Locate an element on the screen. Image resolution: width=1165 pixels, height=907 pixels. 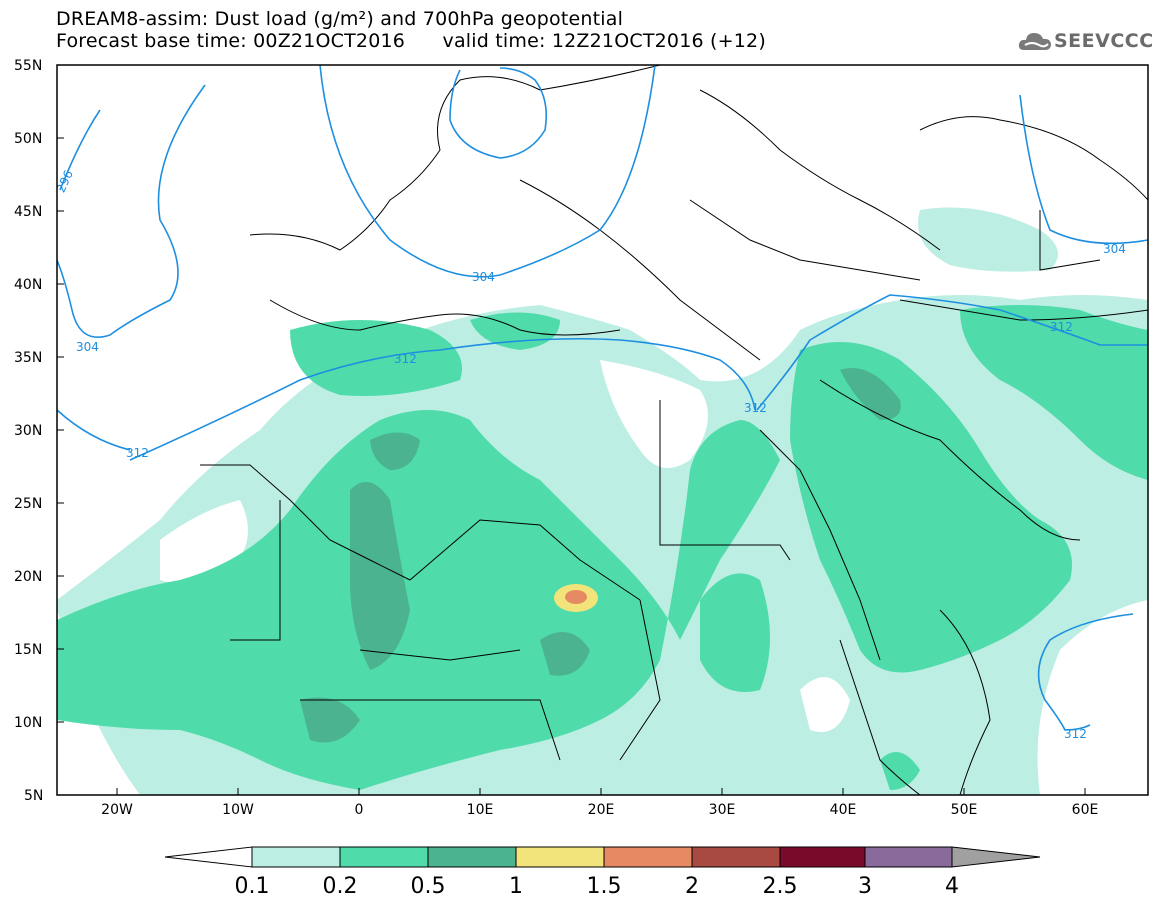
logo-text: SEEVCCC is located at coordinates (1104, 41).